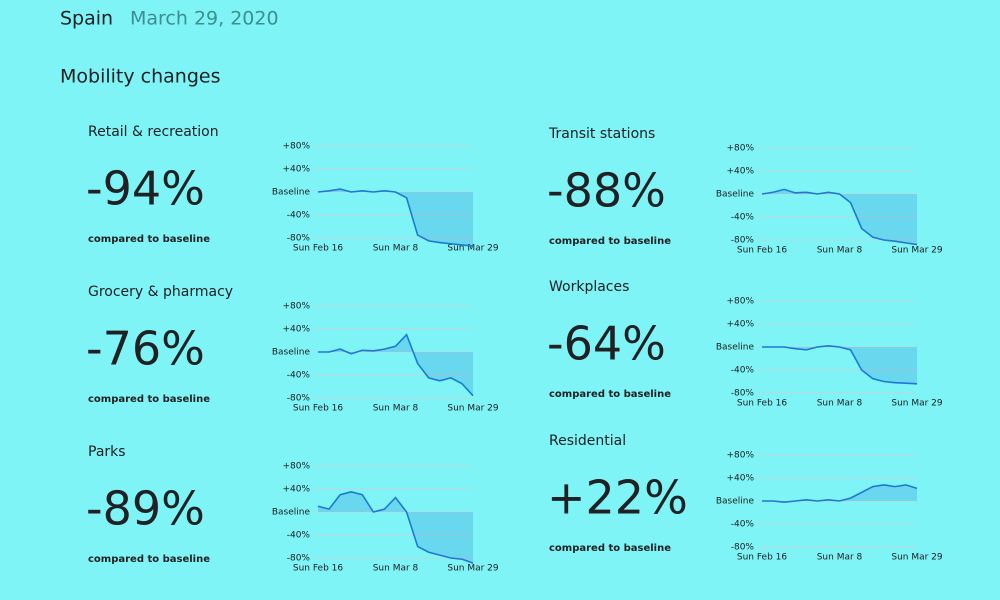  Describe the element at coordinates (204, 19) in the screenshot. I see `report-date: March 29, 2020` at that location.